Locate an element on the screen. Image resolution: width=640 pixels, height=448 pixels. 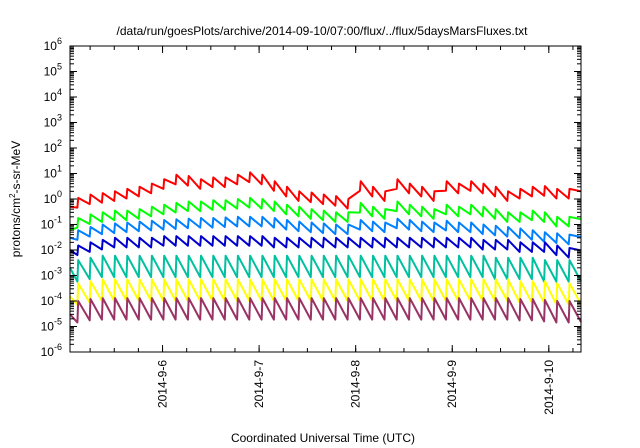
y-tick-label: 10⁵ is located at coordinates (53, 70).